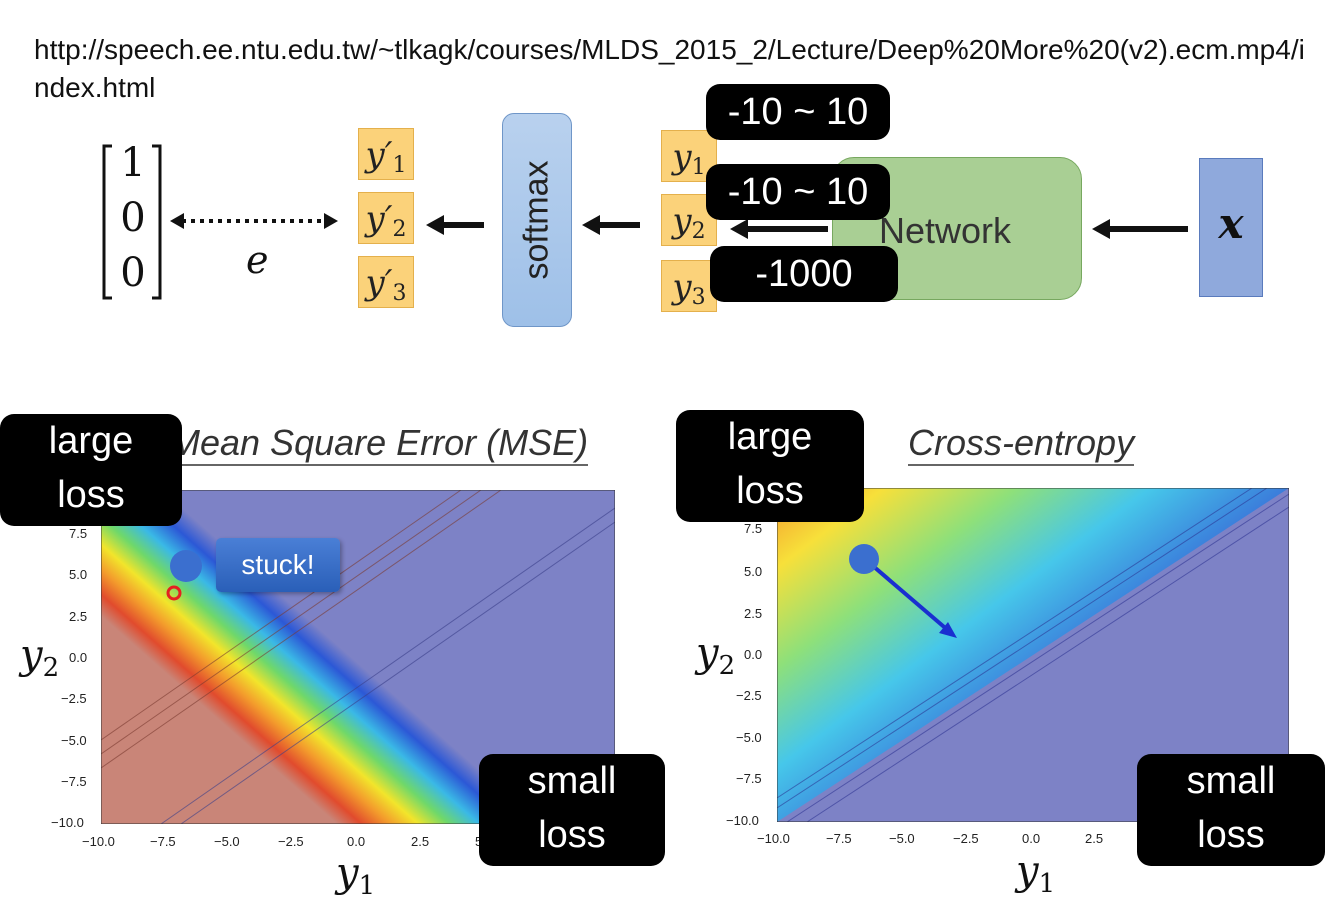 The image size is (1330, 917). I want to click on y2-range-label: -10 ~ 10, so click(798, 192).